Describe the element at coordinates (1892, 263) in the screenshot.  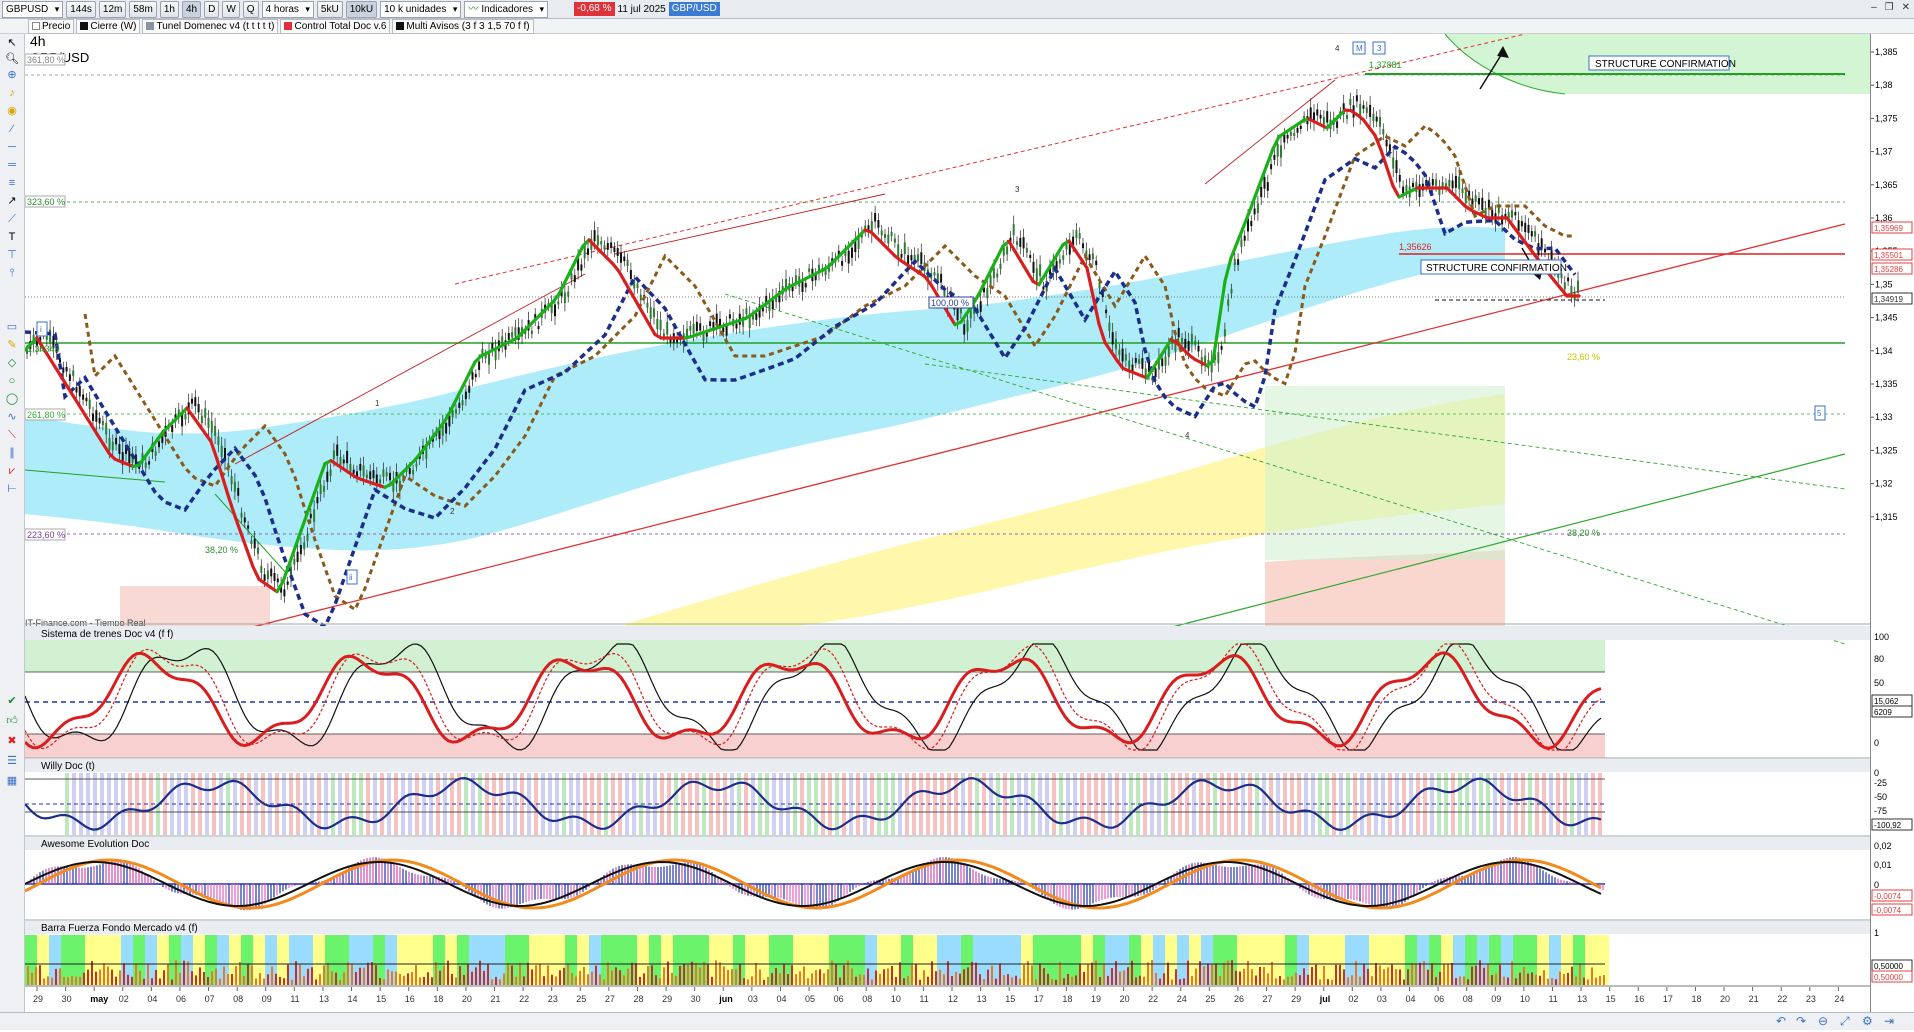
I see `price-tags: 1,35969 1,35501 1,35286 1,34919` at that location.